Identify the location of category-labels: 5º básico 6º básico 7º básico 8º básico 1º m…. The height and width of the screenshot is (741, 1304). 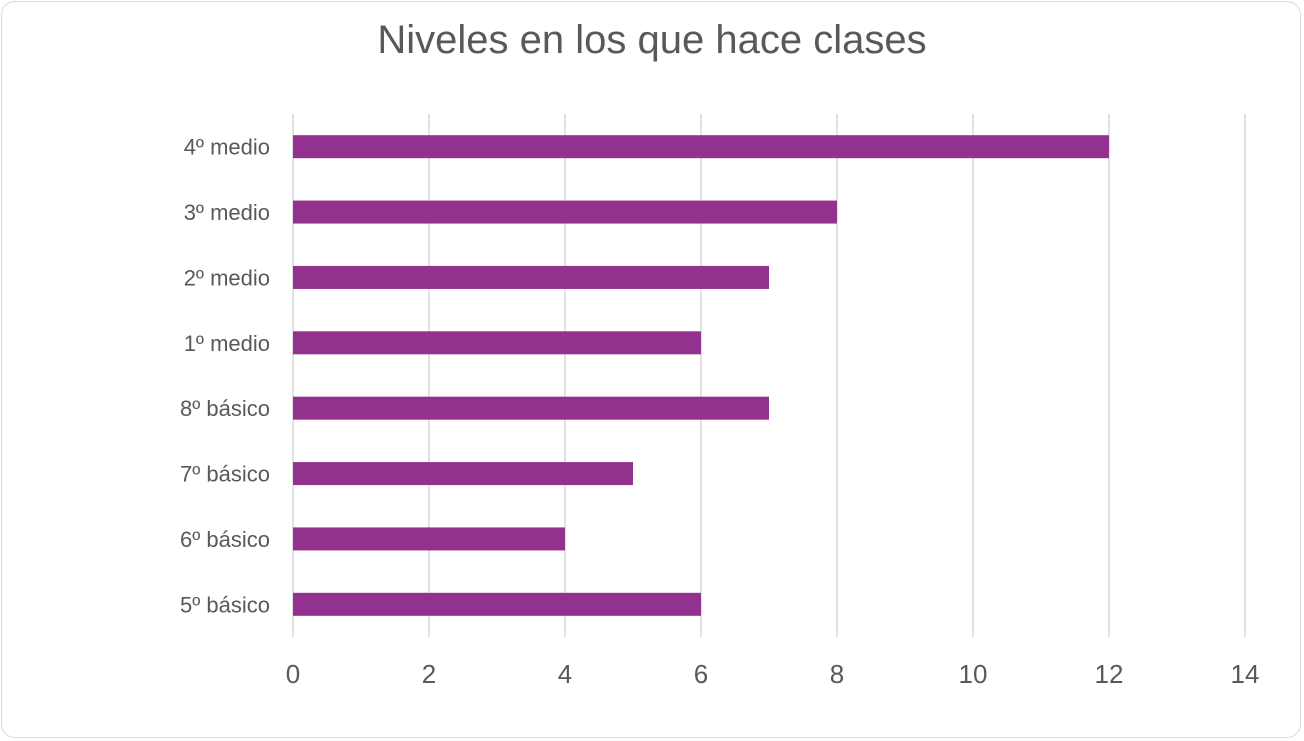
(225, 376).